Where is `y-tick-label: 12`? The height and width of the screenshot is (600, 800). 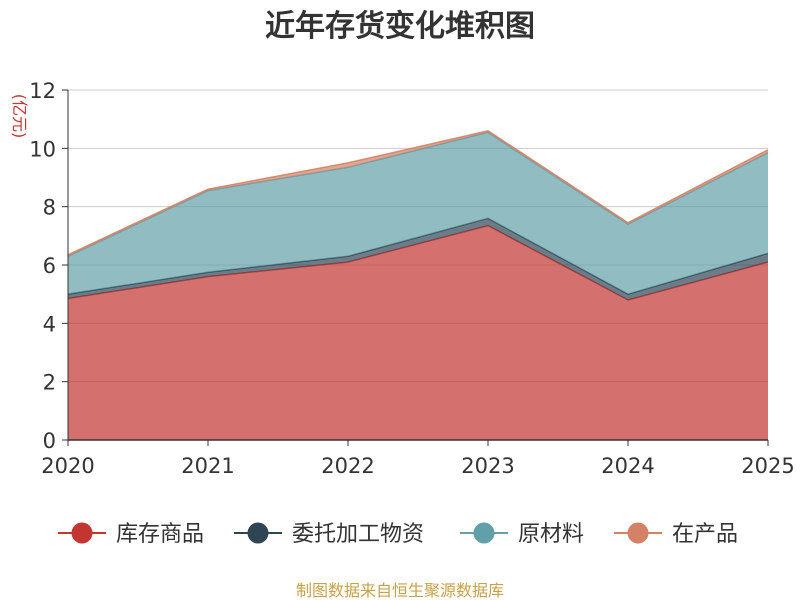 y-tick-label: 12 is located at coordinates (42, 91).